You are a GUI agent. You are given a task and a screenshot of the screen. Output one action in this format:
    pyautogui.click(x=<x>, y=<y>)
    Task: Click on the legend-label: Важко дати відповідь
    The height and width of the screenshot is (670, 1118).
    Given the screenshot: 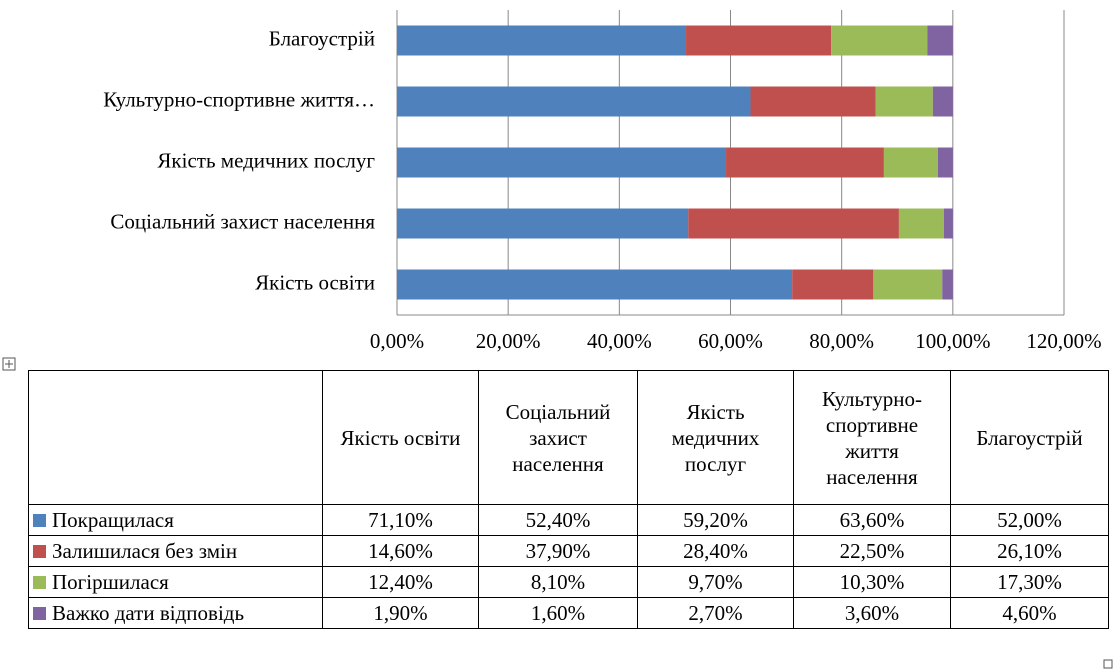 What is the action you would take?
    pyautogui.click(x=148, y=612)
    